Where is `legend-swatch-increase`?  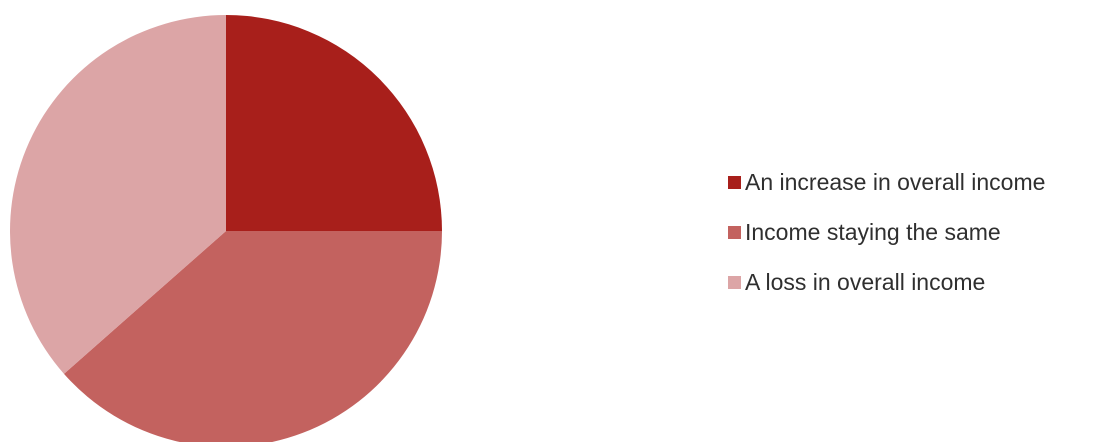
legend-swatch-increase is located at coordinates (734, 182).